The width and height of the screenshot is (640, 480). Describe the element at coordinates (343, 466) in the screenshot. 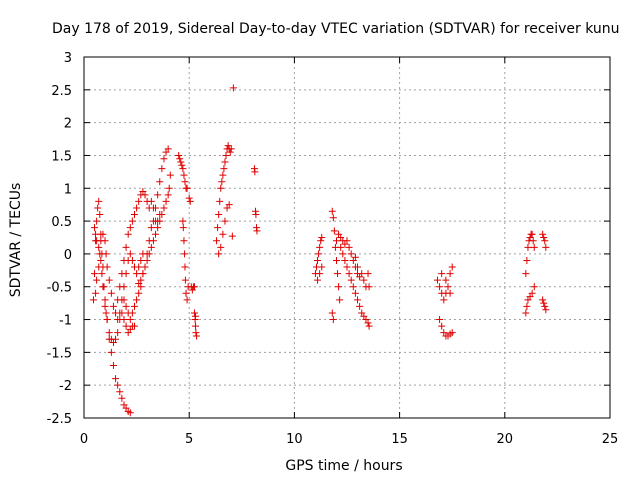

I see `x-axis-title: GPS time / hours` at that location.